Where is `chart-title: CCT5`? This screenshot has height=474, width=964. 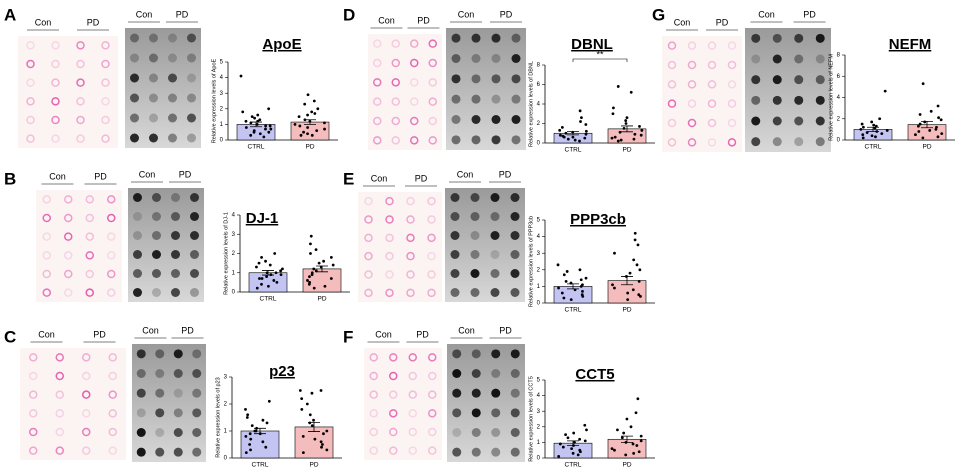
chart-title: CCT5 is located at coordinates (594, 374).